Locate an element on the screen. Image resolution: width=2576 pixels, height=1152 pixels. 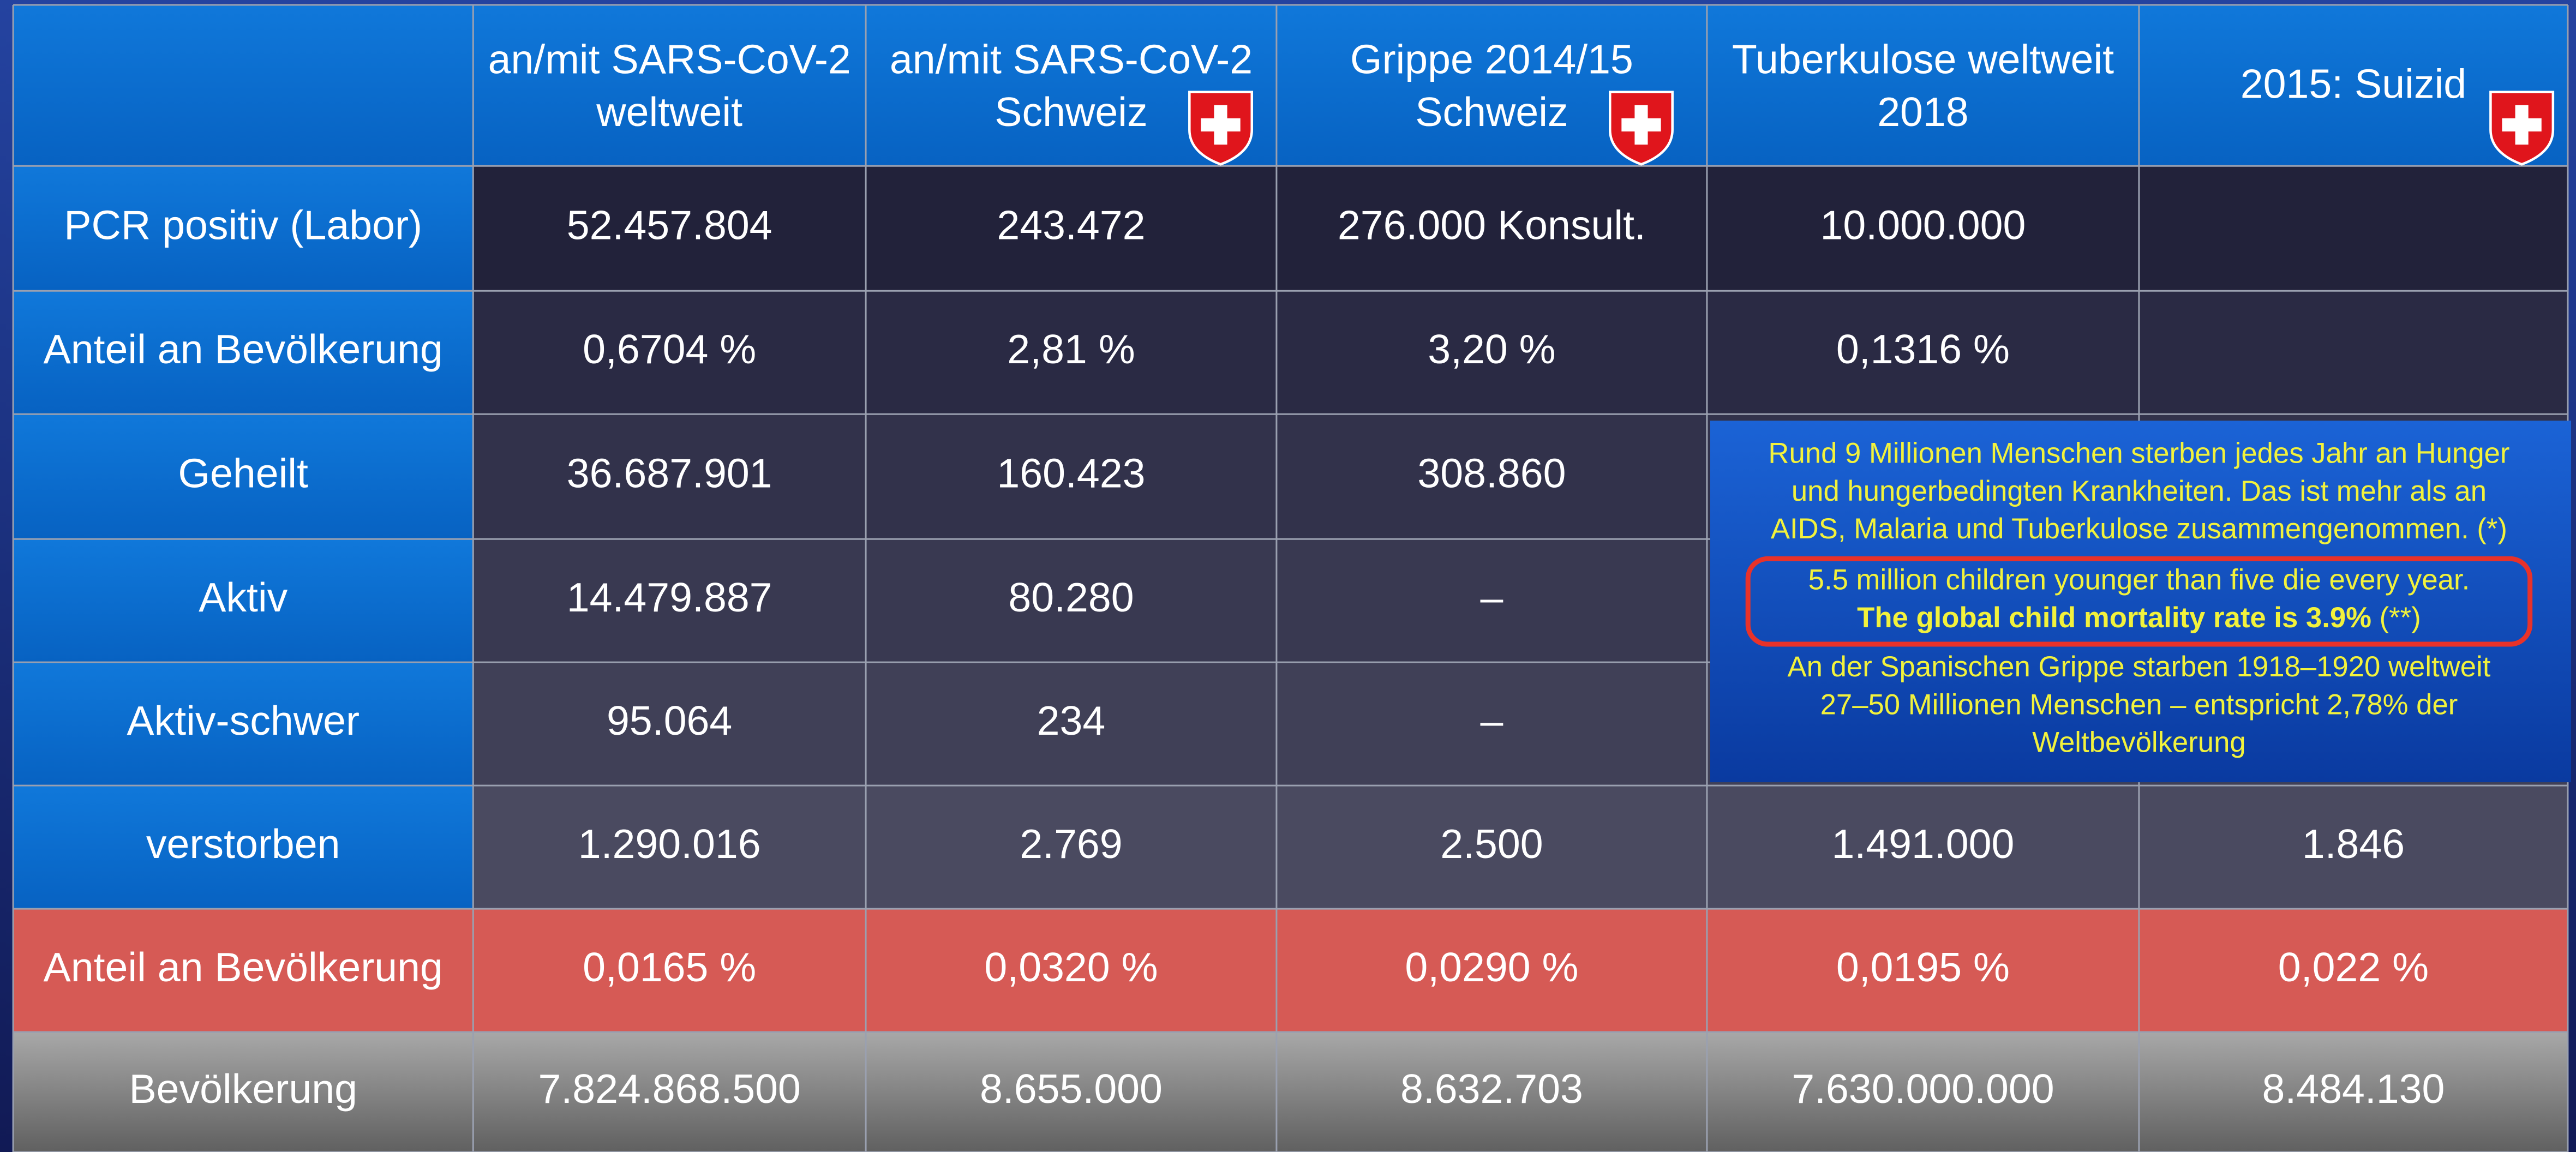
row-label: Geheilt is located at coordinates (243, 473).